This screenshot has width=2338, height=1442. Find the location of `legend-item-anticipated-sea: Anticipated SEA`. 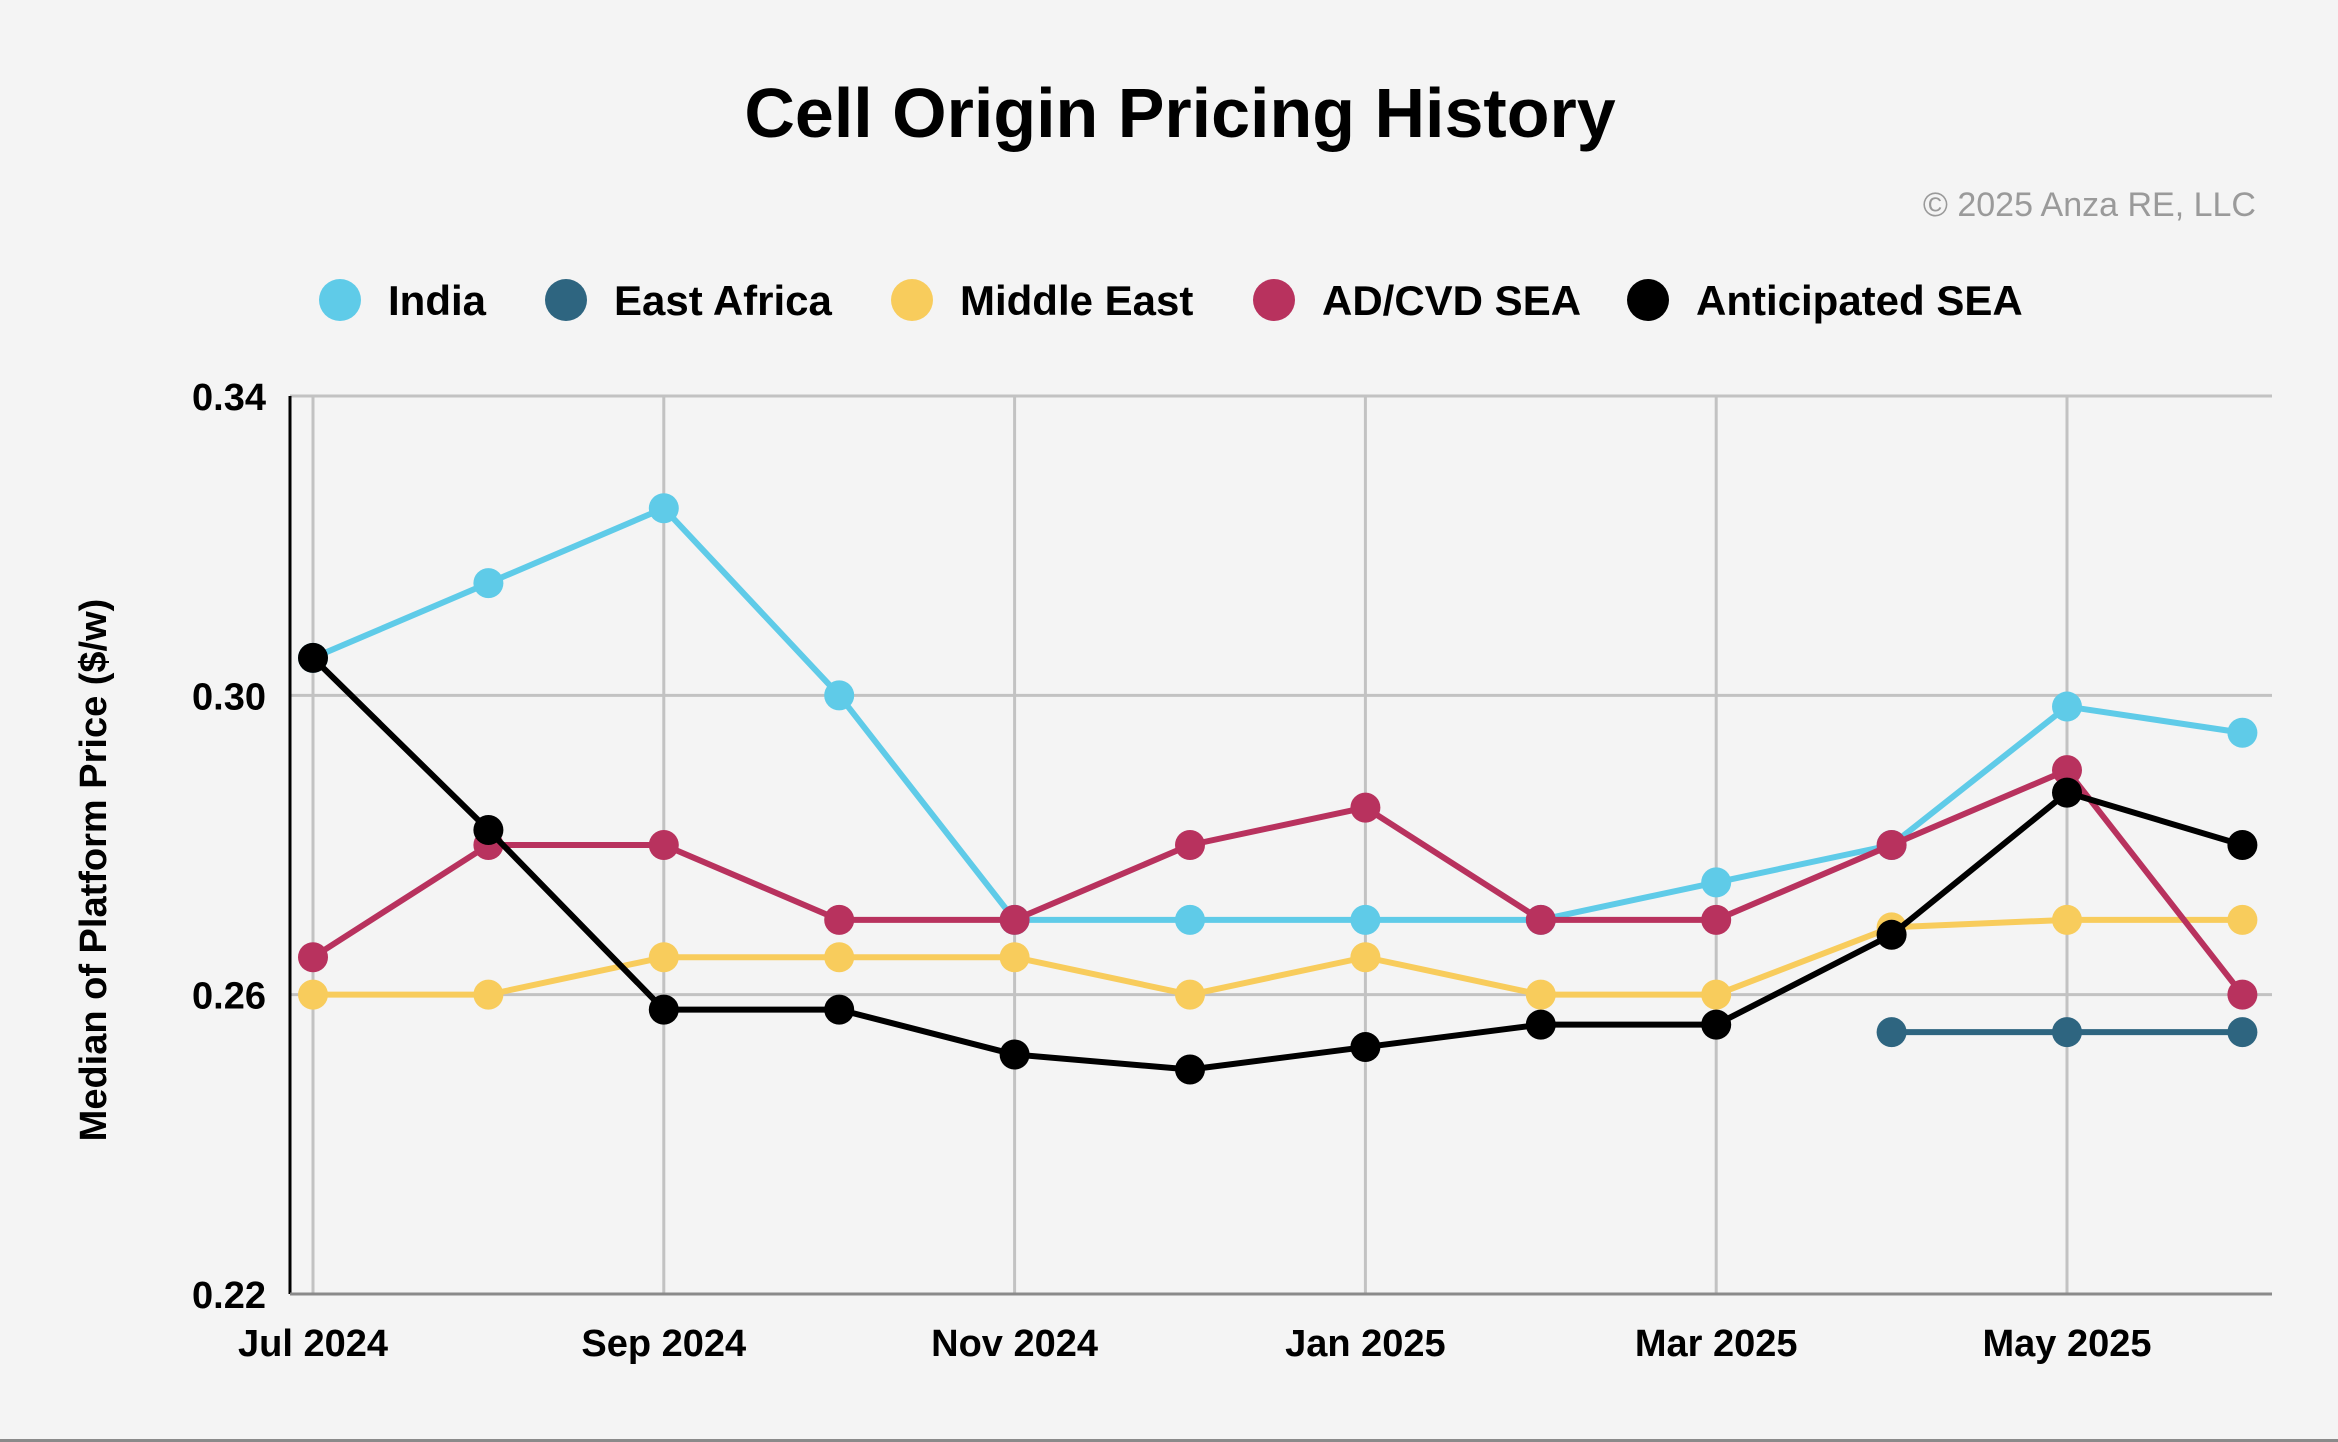

legend-item-anticipated-sea: Anticipated SEA is located at coordinates (1825, 300).